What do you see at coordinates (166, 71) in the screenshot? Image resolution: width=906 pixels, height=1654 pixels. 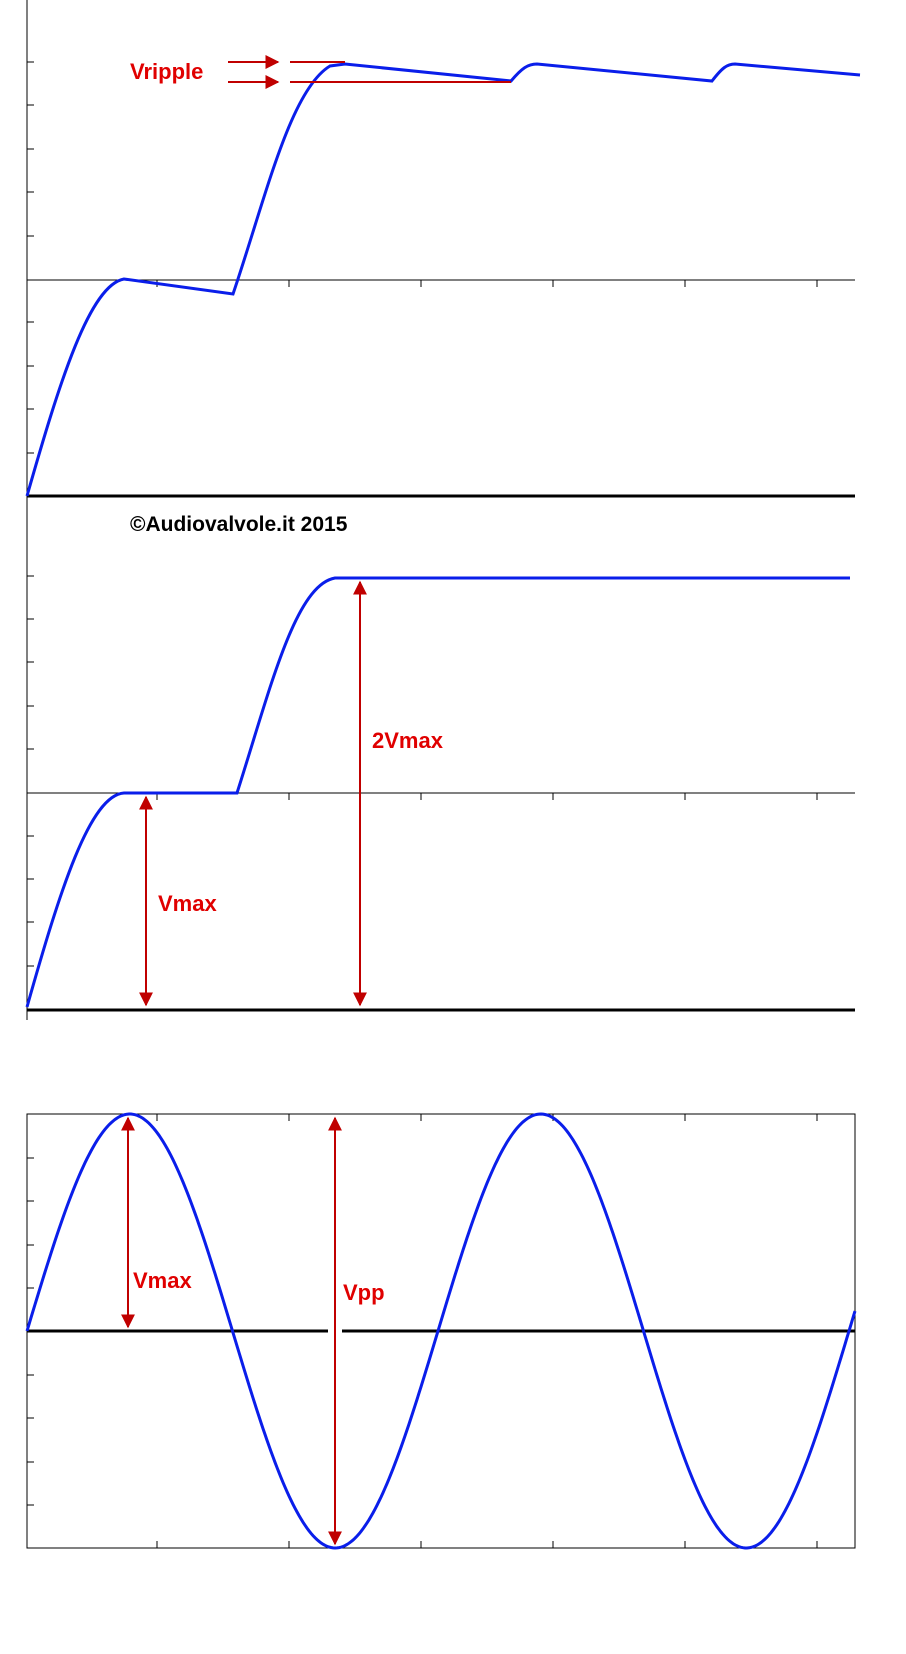 I see `label: Vripple` at bounding box center [166, 71].